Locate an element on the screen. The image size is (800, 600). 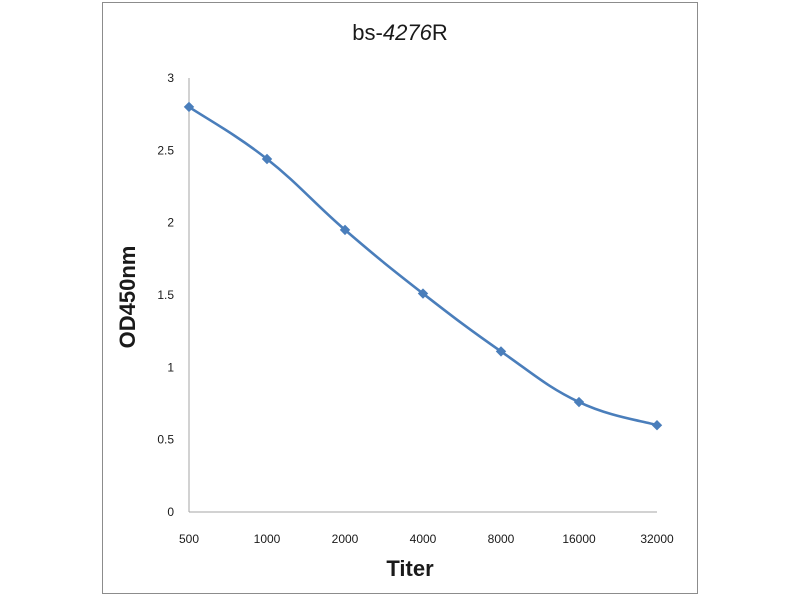
y-axis-title: OD450nm is located at coordinates (127, 297).